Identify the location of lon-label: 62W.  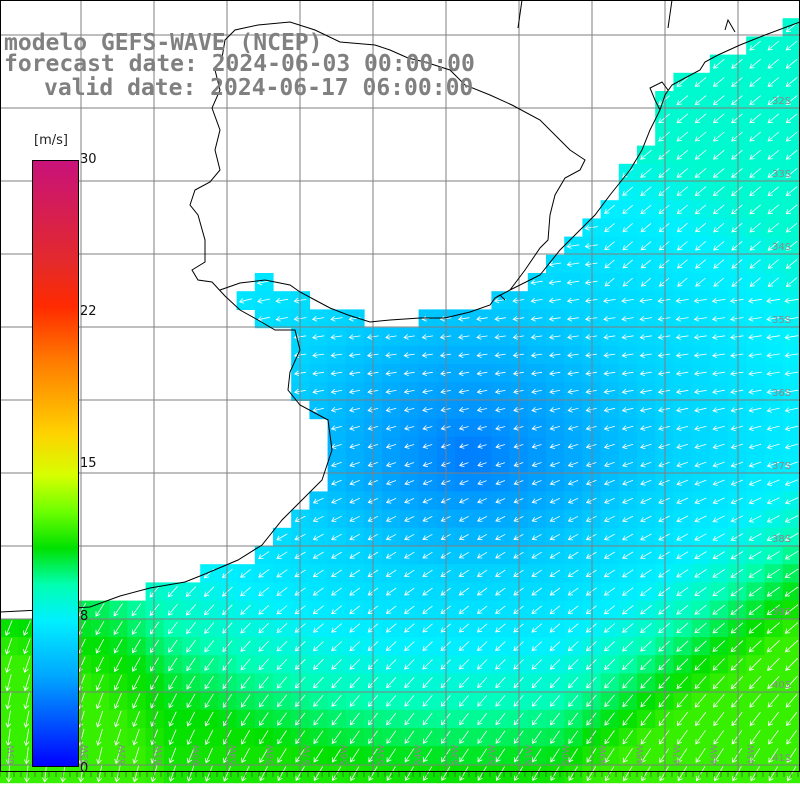
(123, 755).